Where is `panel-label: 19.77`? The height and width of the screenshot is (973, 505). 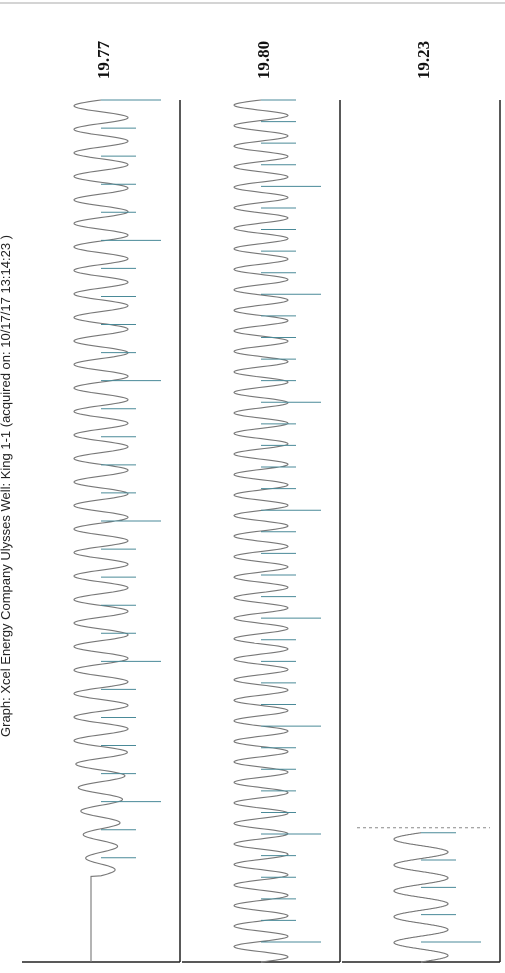 panel-label: 19.77 is located at coordinates (103, 59).